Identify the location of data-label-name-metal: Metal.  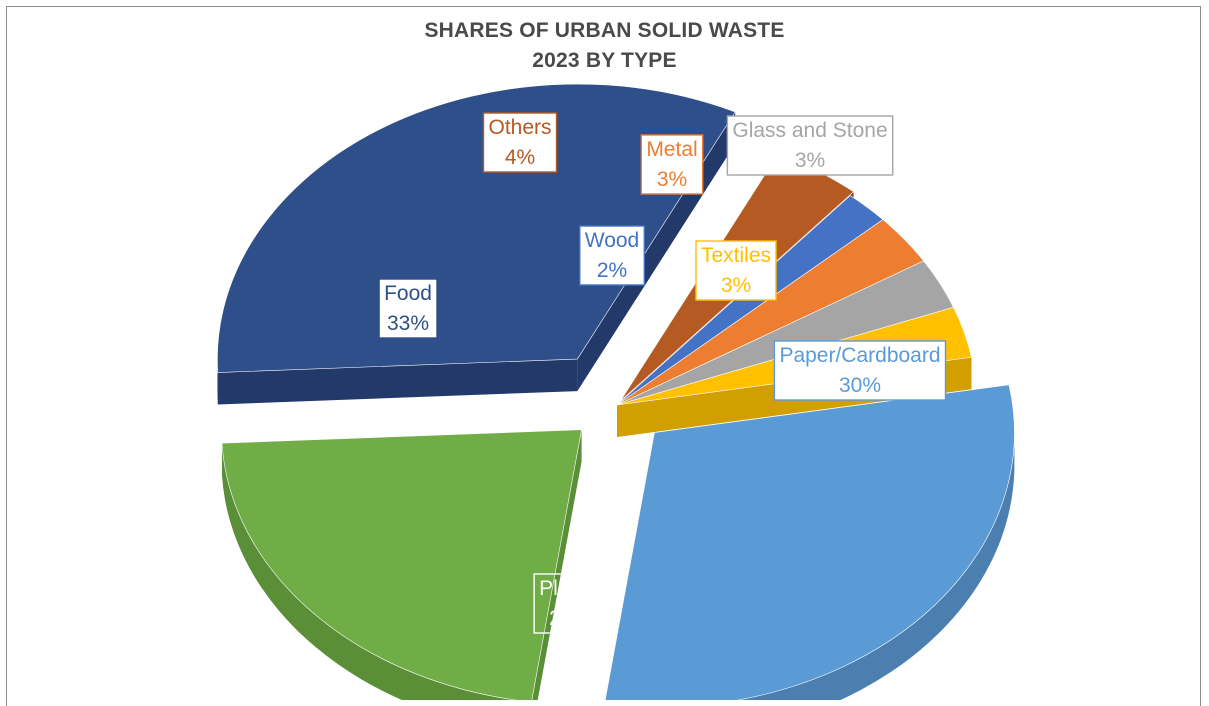
(671, 149).